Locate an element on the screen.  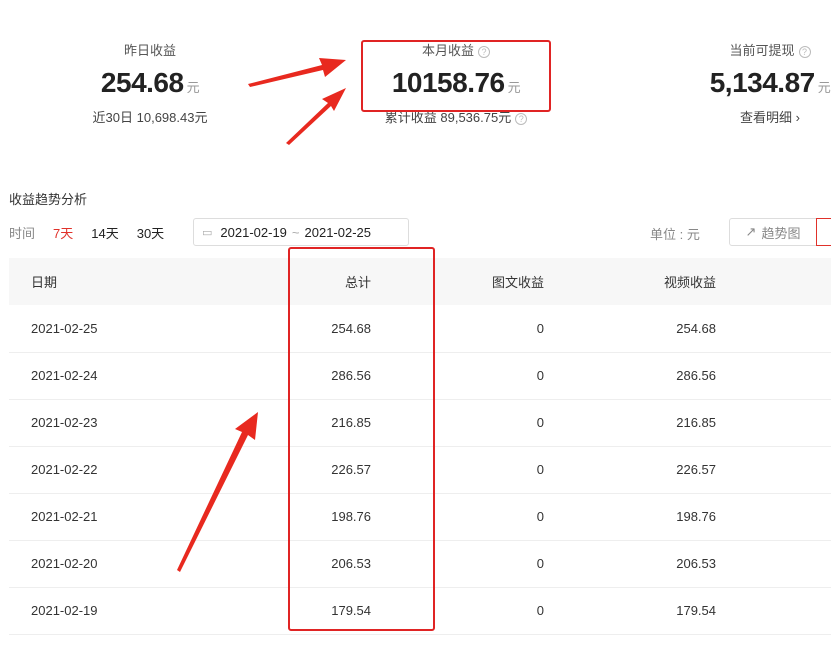
stat-withdrawable: 当前可提现? 5,134.87 元 查看明细 › is located at coordinates (755, 83).